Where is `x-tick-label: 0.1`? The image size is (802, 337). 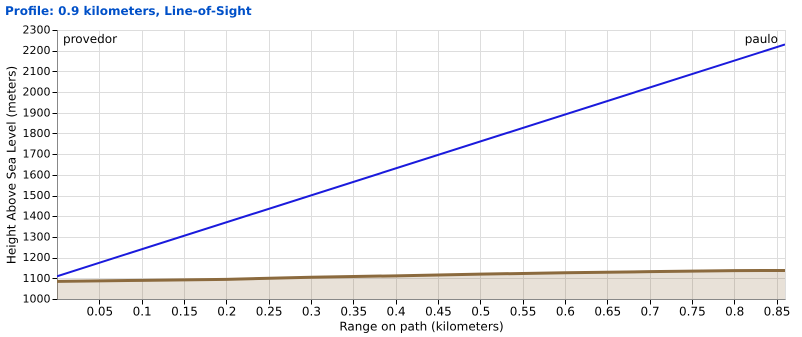 x-tick-label: 0.1 is located at coordinates (142, 311).